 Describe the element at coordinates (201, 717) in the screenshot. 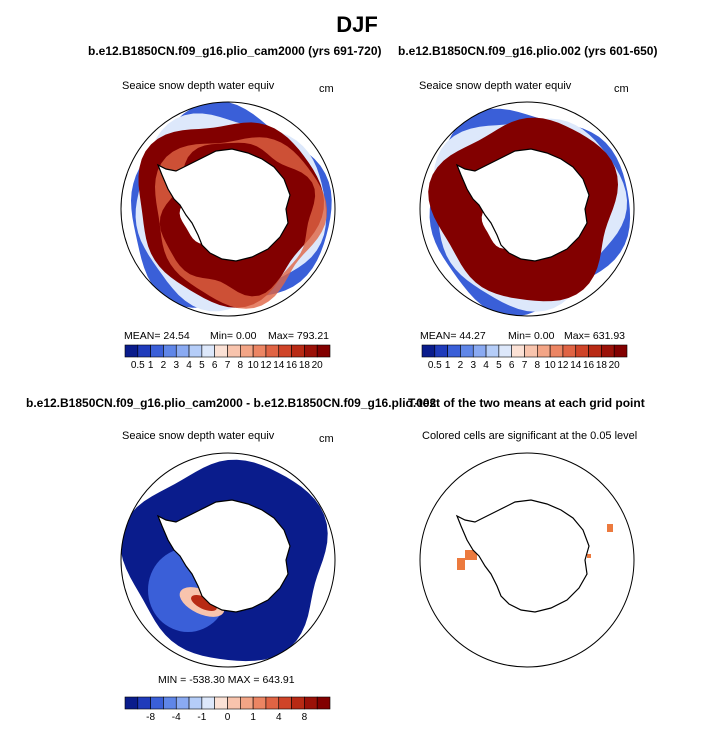

I see `colorbar-3-tick-label: -1` at that location.